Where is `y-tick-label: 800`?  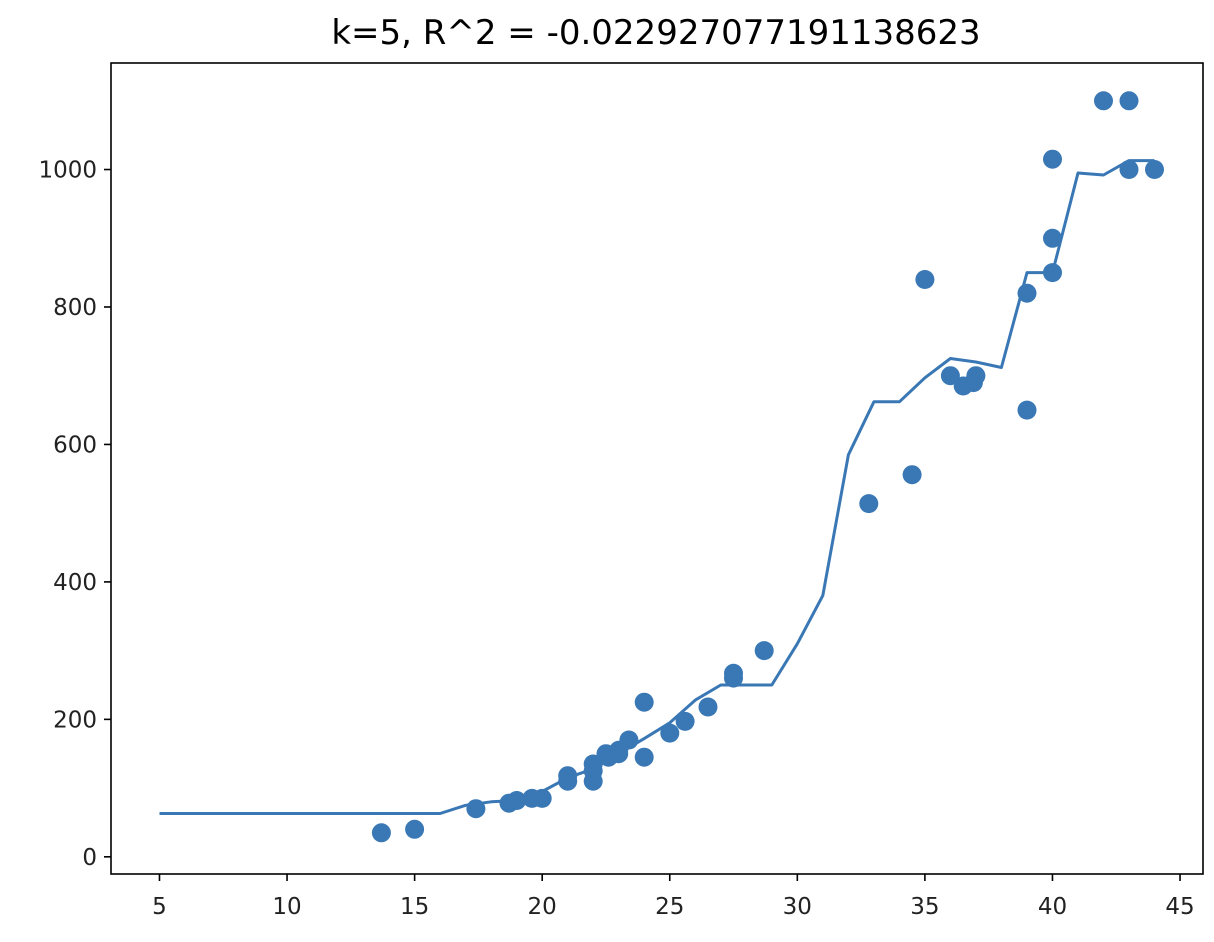
y-tick-label: 800 is located at coordinates (75, 308).